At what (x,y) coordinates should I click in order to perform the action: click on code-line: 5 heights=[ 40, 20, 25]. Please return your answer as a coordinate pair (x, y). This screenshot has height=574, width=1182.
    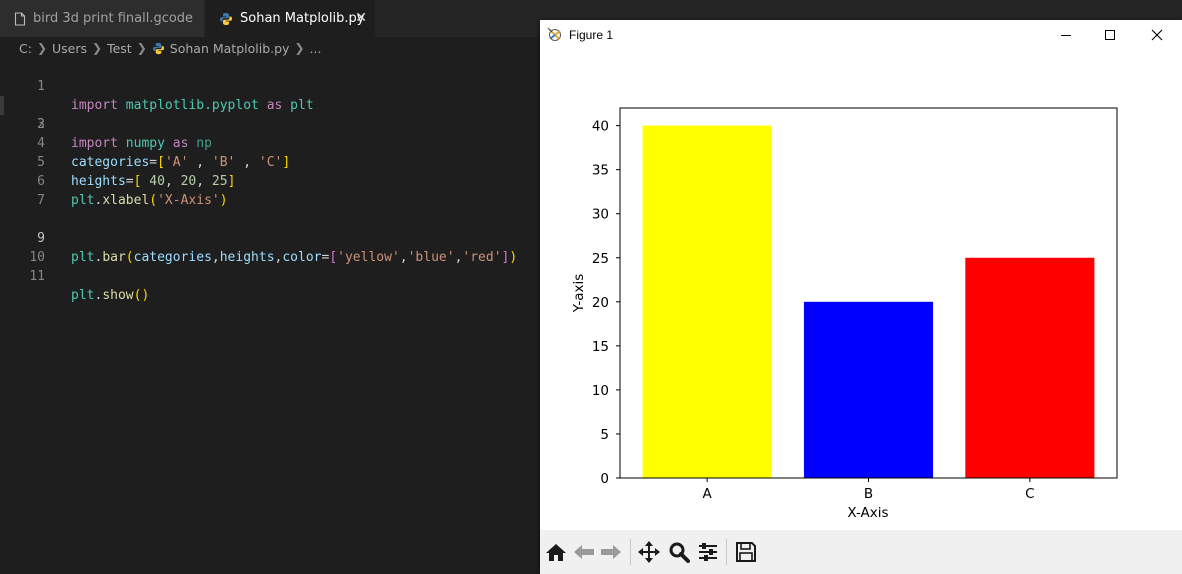
    Looking at the image, I should click on (270, 161).